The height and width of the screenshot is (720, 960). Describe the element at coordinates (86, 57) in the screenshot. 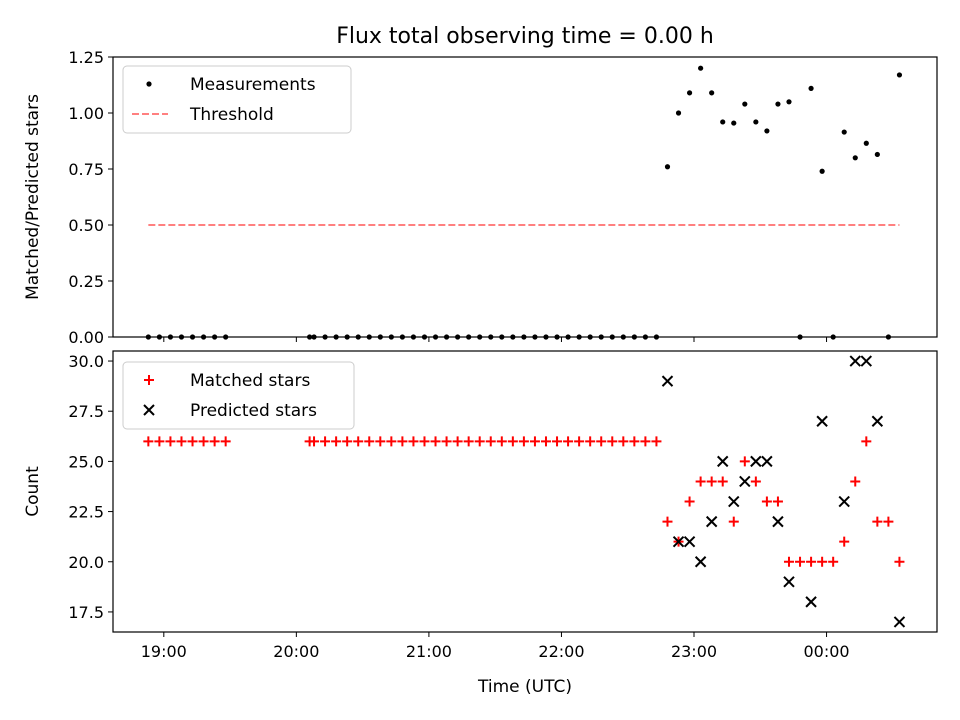

I see `y-tick-label: 1.25` at that location.